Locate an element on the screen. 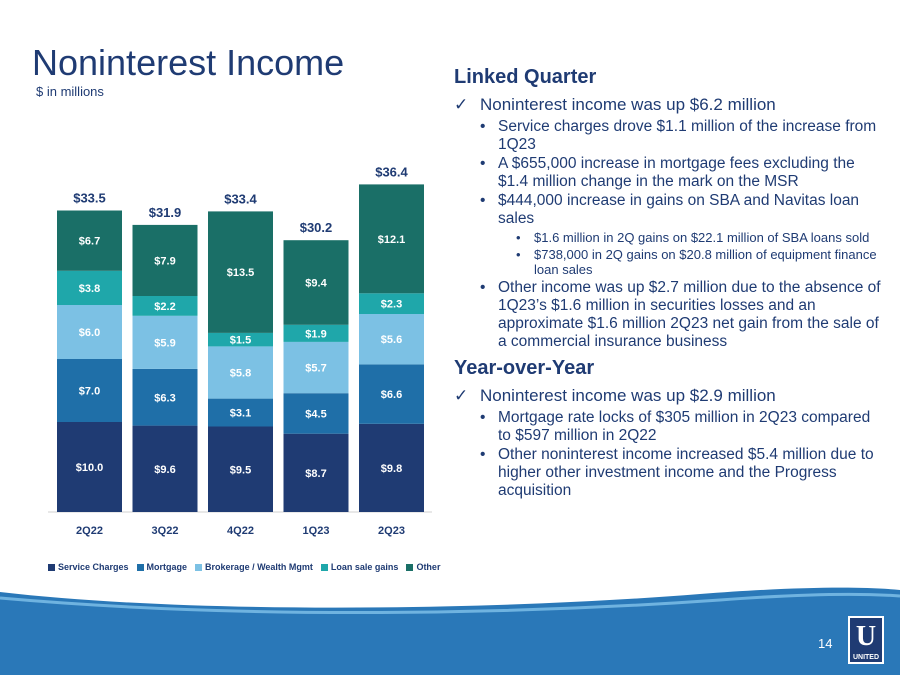  year-over-year-check: ✓ Noninterest income was up $2.9 million is located at coordinates (669, 396).